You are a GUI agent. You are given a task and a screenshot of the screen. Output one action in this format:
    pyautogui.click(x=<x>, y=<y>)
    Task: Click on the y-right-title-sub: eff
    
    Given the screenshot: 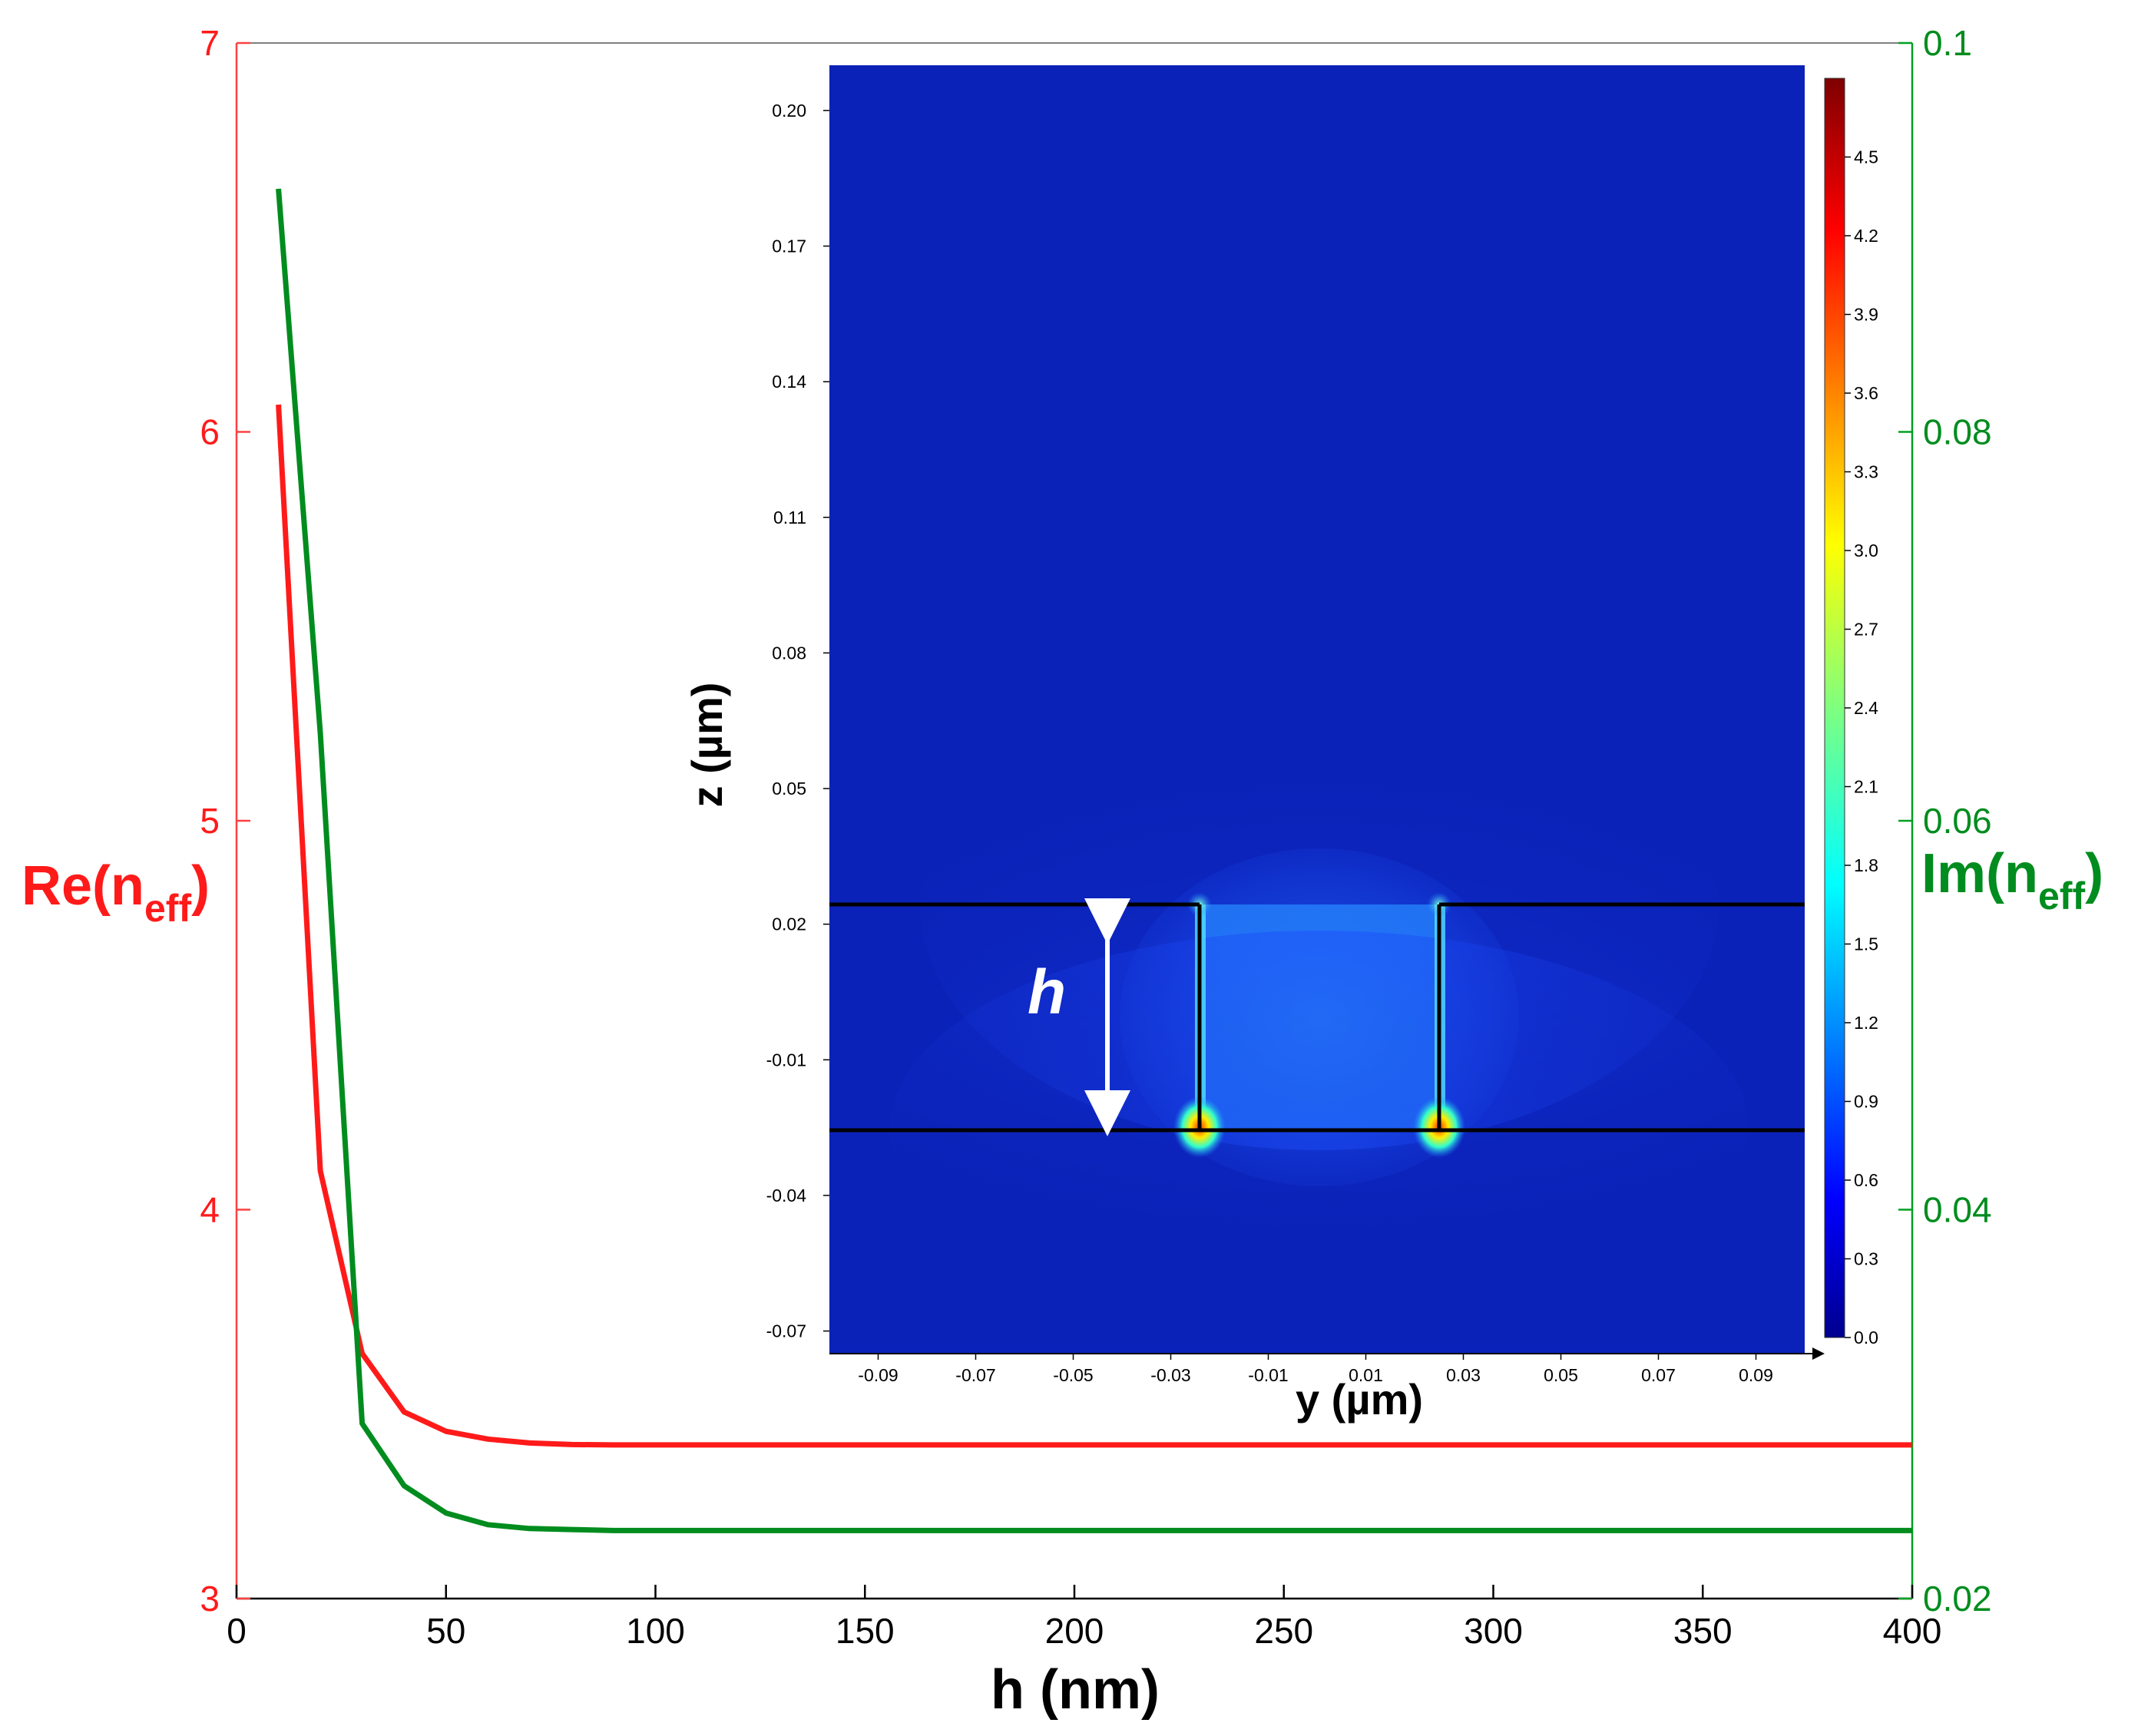 What is the action you would take?
    pyautogui.click(x=2061, y=896)
    